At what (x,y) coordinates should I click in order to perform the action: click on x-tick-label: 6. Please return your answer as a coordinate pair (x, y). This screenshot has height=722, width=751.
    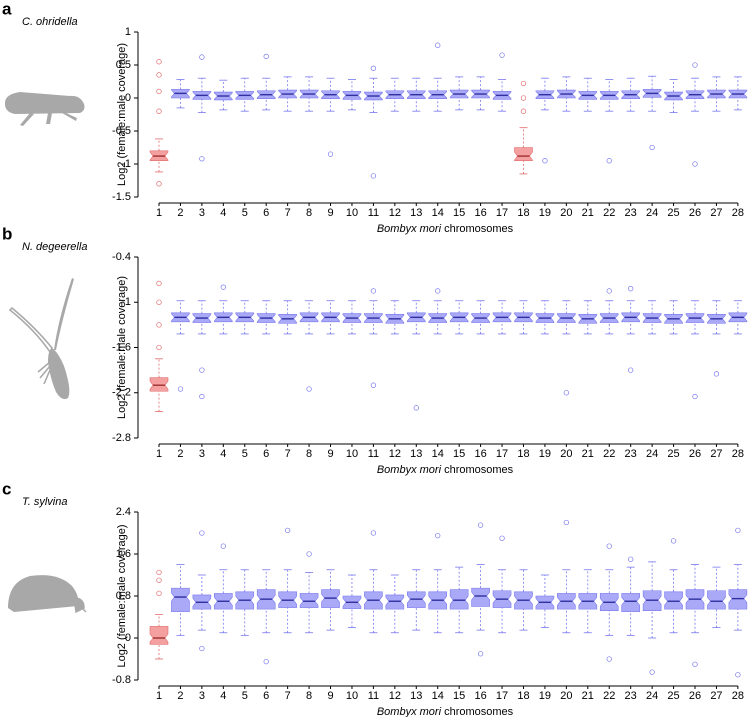
    Looking at the image, I should click on (266, 213).